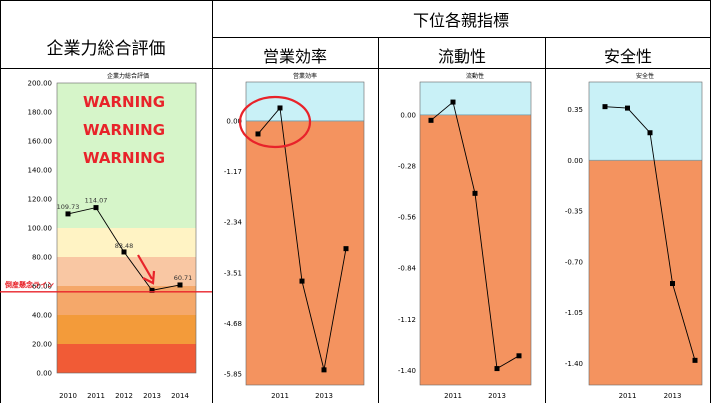  Describe the element at coordinates (40, 84) in the screenshot. I see `y-tick-label: 200.00` at that location.